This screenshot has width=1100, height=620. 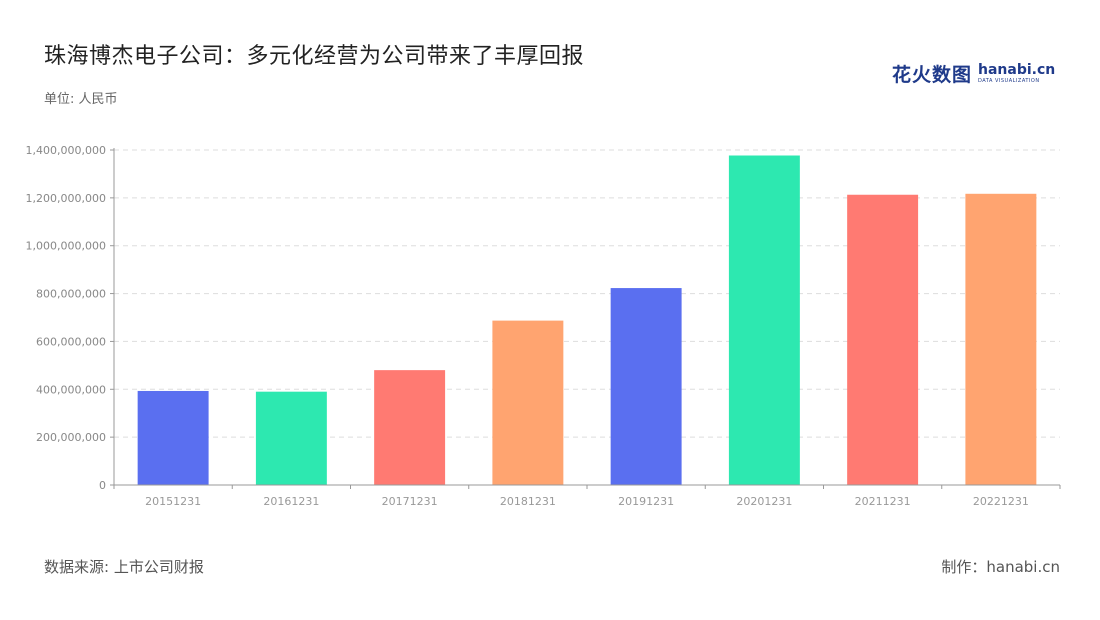 I want to click on x-tick-label: 20211231, so click(x=883, y=501).